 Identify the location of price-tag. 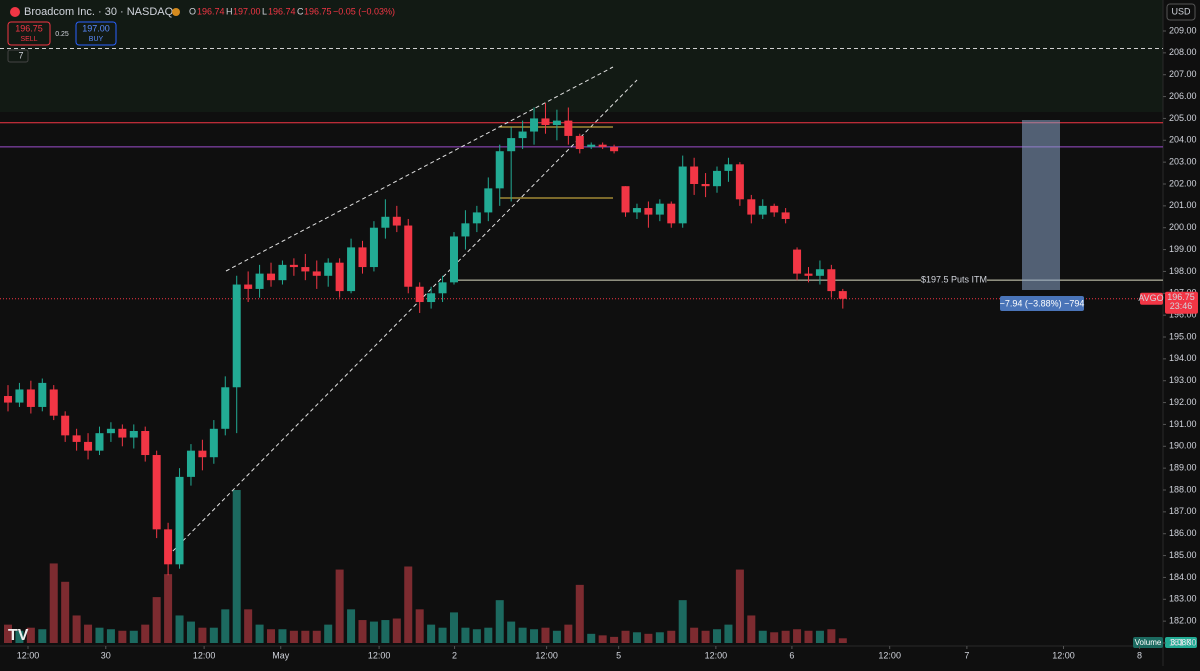
(1181, 302).